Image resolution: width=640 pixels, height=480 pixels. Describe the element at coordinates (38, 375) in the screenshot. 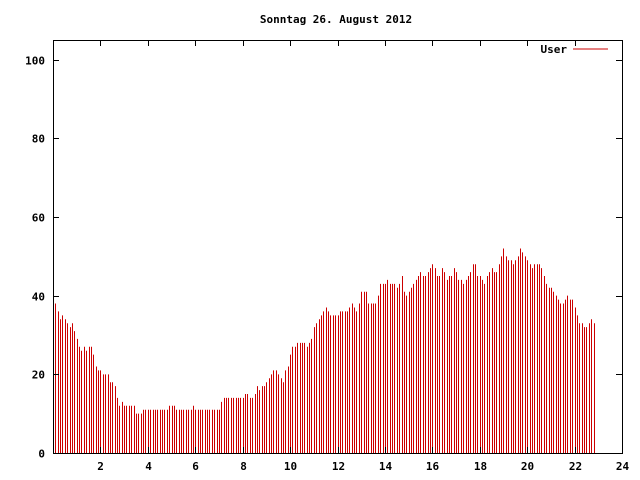

I see `y-tick-label: 20` at that location.